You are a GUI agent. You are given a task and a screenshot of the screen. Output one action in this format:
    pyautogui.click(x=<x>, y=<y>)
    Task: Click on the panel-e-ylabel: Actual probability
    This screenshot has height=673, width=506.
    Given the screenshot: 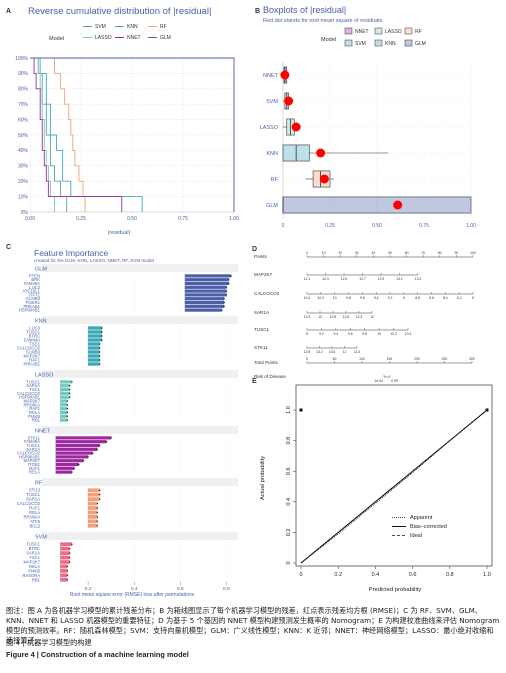 What is the action you would take?
    pyautogui.click(x=263, y=478)
    